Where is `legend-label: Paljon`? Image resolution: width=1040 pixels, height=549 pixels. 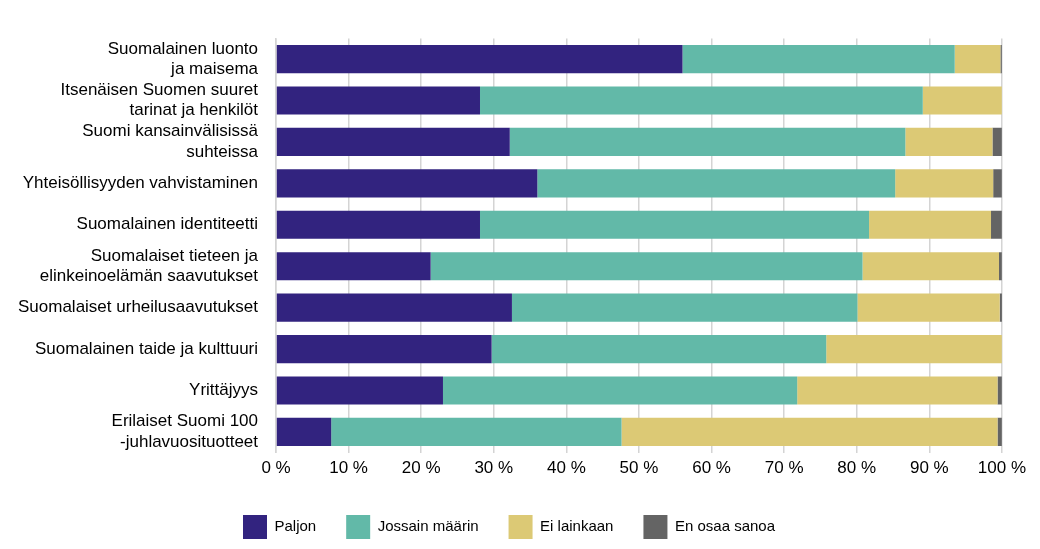
legend-label: Paljon is located at coordinates (295, 526).